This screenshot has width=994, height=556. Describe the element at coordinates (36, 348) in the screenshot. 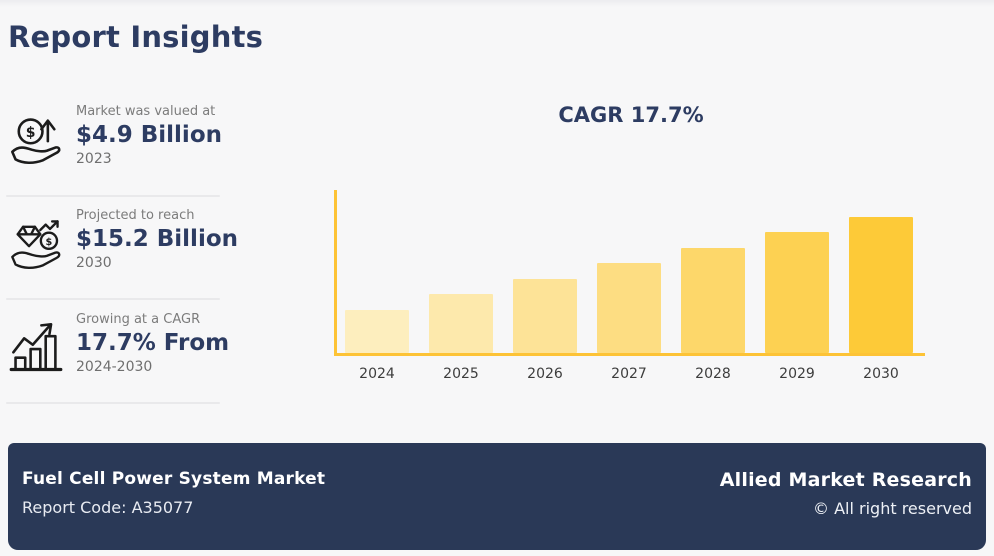

I see `cagr-bar-chart-icon` at that location.